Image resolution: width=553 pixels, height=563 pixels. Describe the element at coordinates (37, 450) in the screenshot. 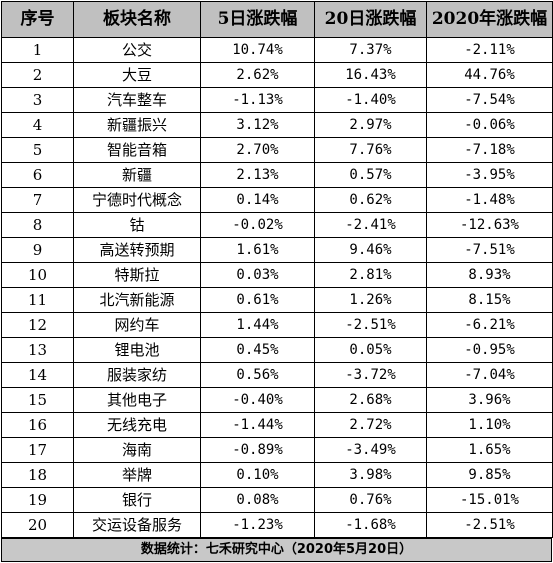

I see `row-index: 17` at that location.